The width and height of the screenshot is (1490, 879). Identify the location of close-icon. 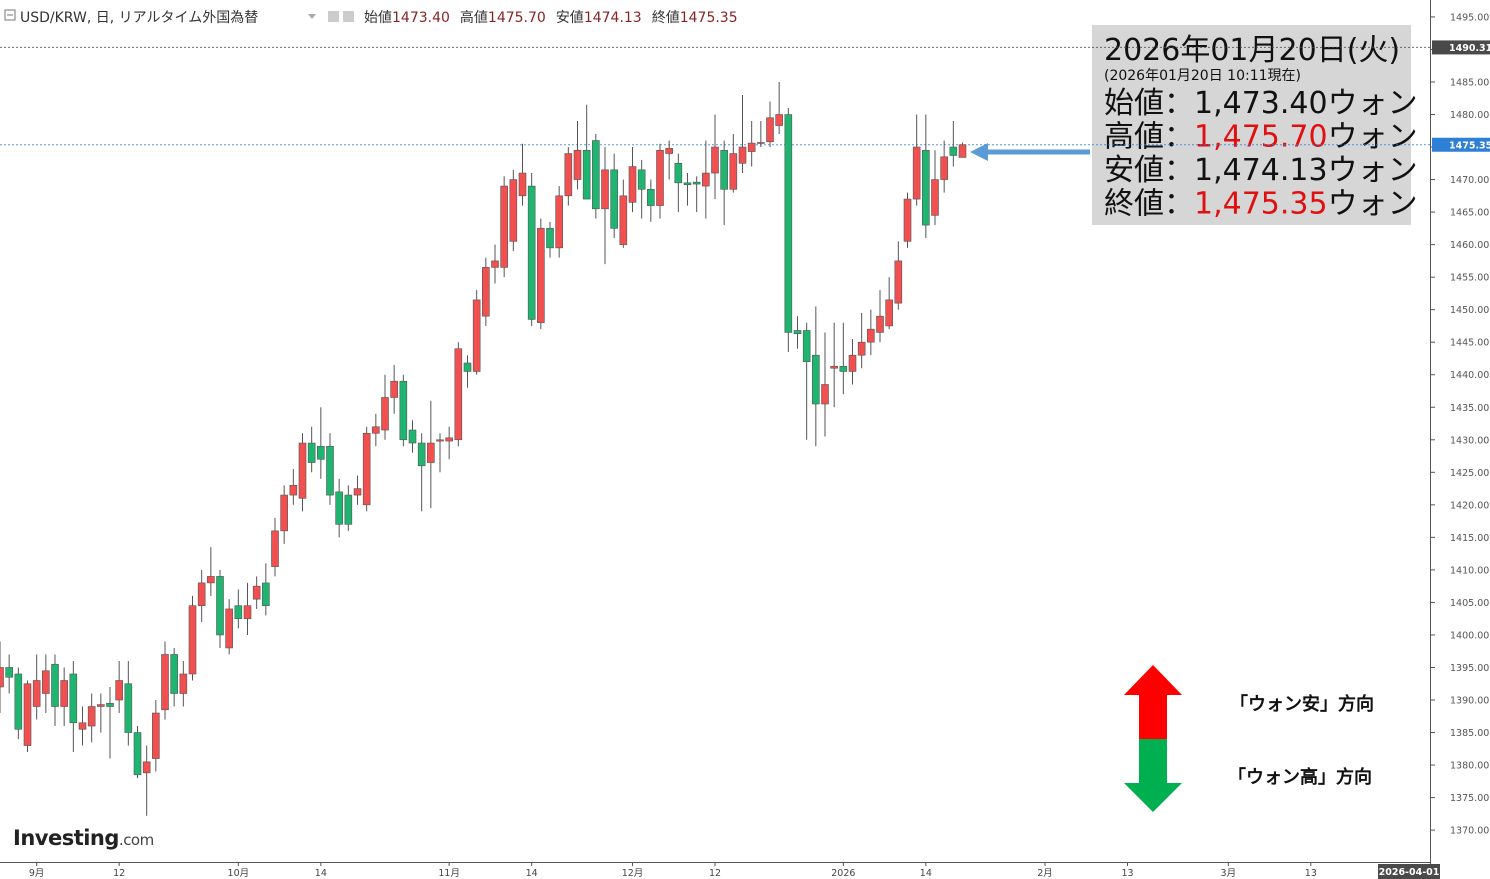
(348, 16).